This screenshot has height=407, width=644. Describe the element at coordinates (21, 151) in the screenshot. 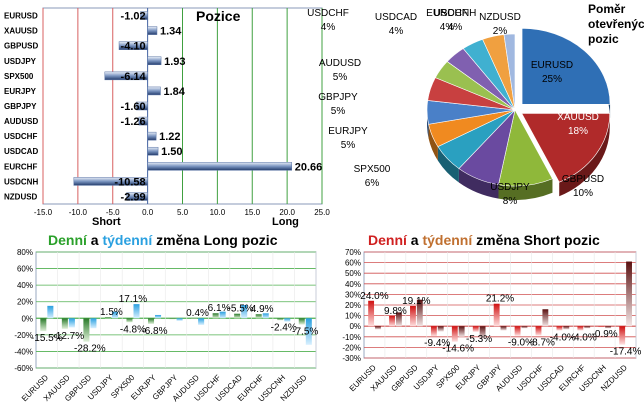

I see `category-label: USDCAD` at that location.